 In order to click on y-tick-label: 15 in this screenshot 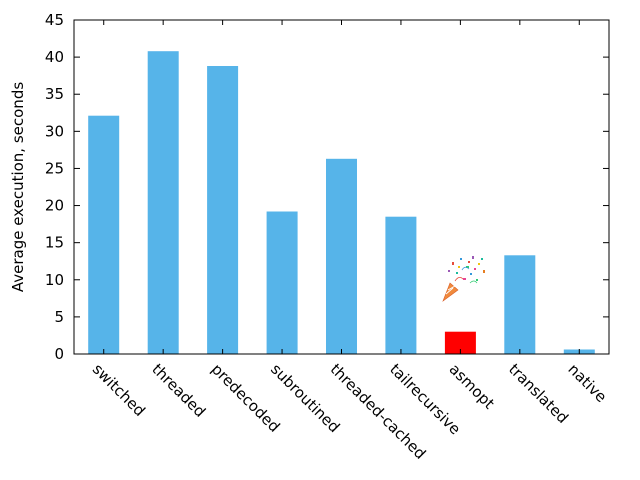, I will do `click(54, 243)`.